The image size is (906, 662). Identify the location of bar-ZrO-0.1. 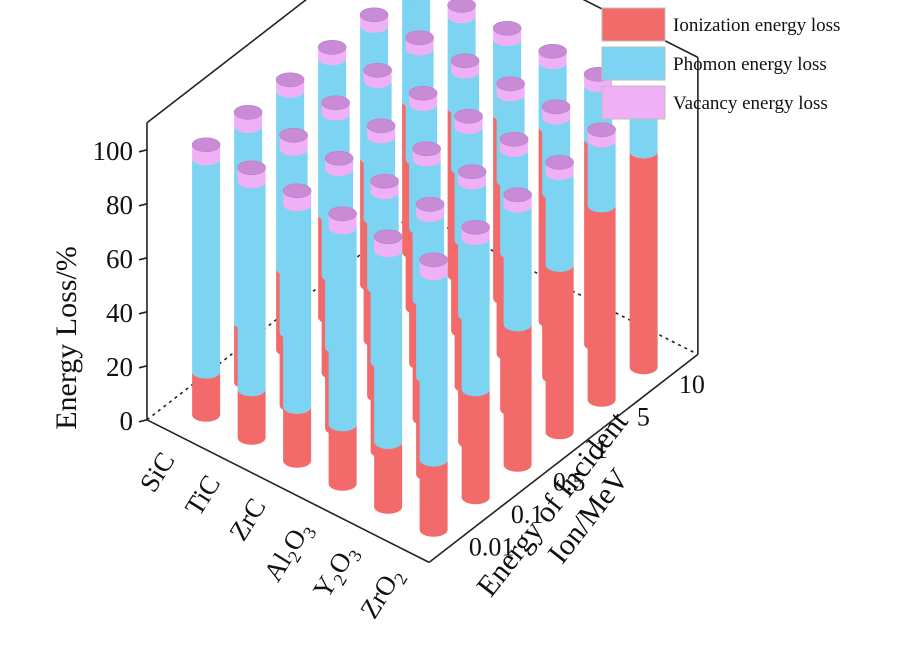
(475, 362).